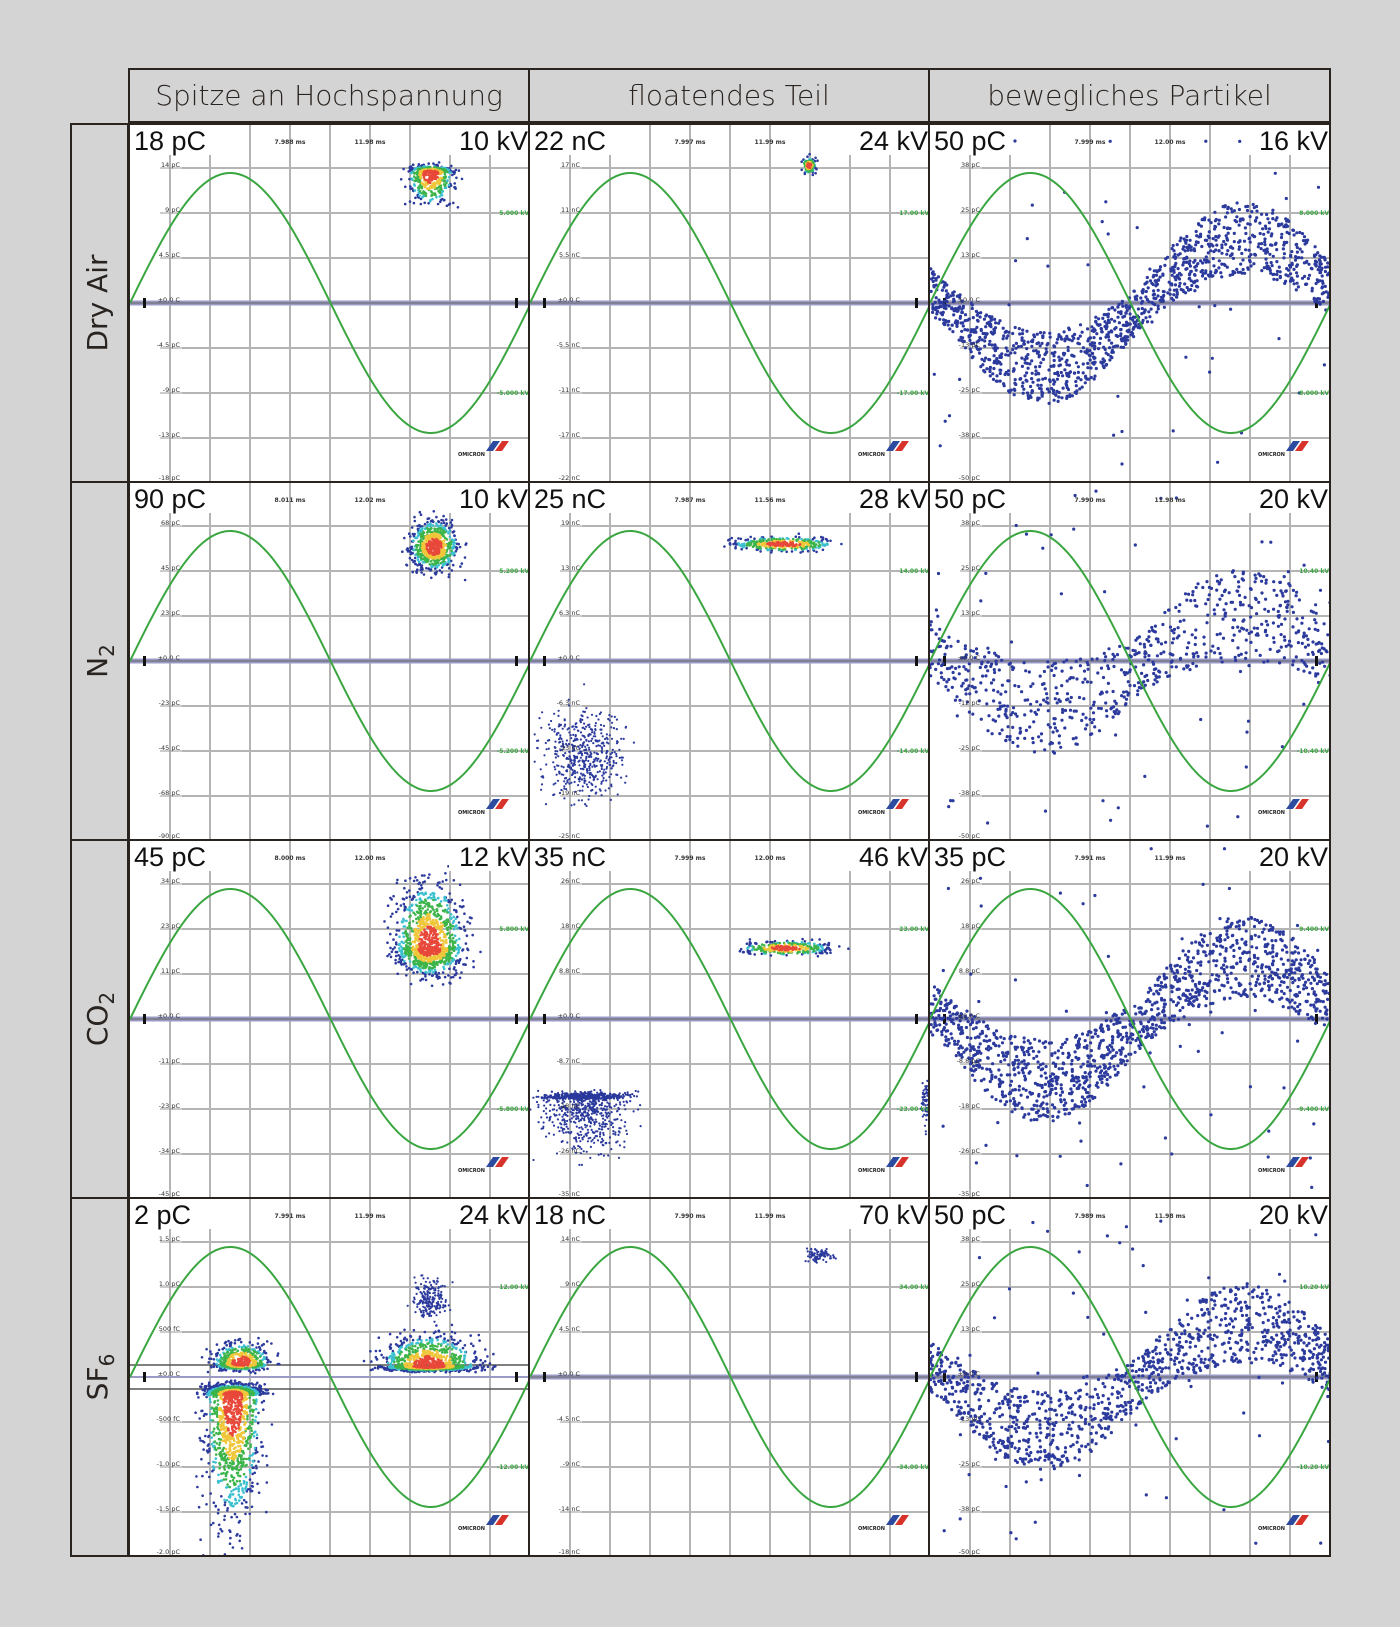  Describe the element at coordinates (690, 500) in the screenshot. I see `time-label: 7.987 ms` at that location.